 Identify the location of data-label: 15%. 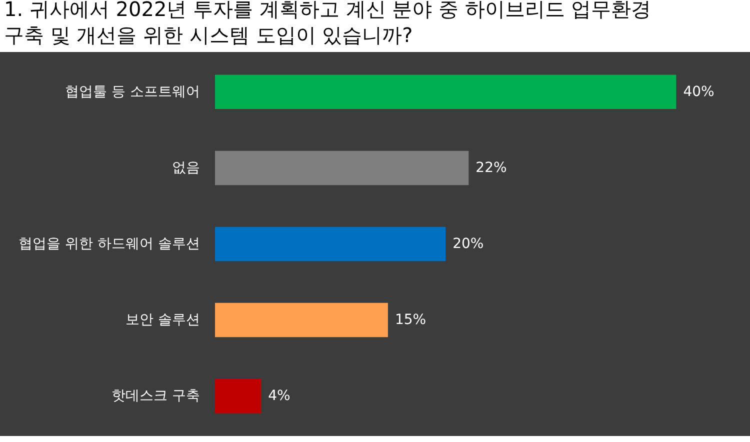
(410, 320).